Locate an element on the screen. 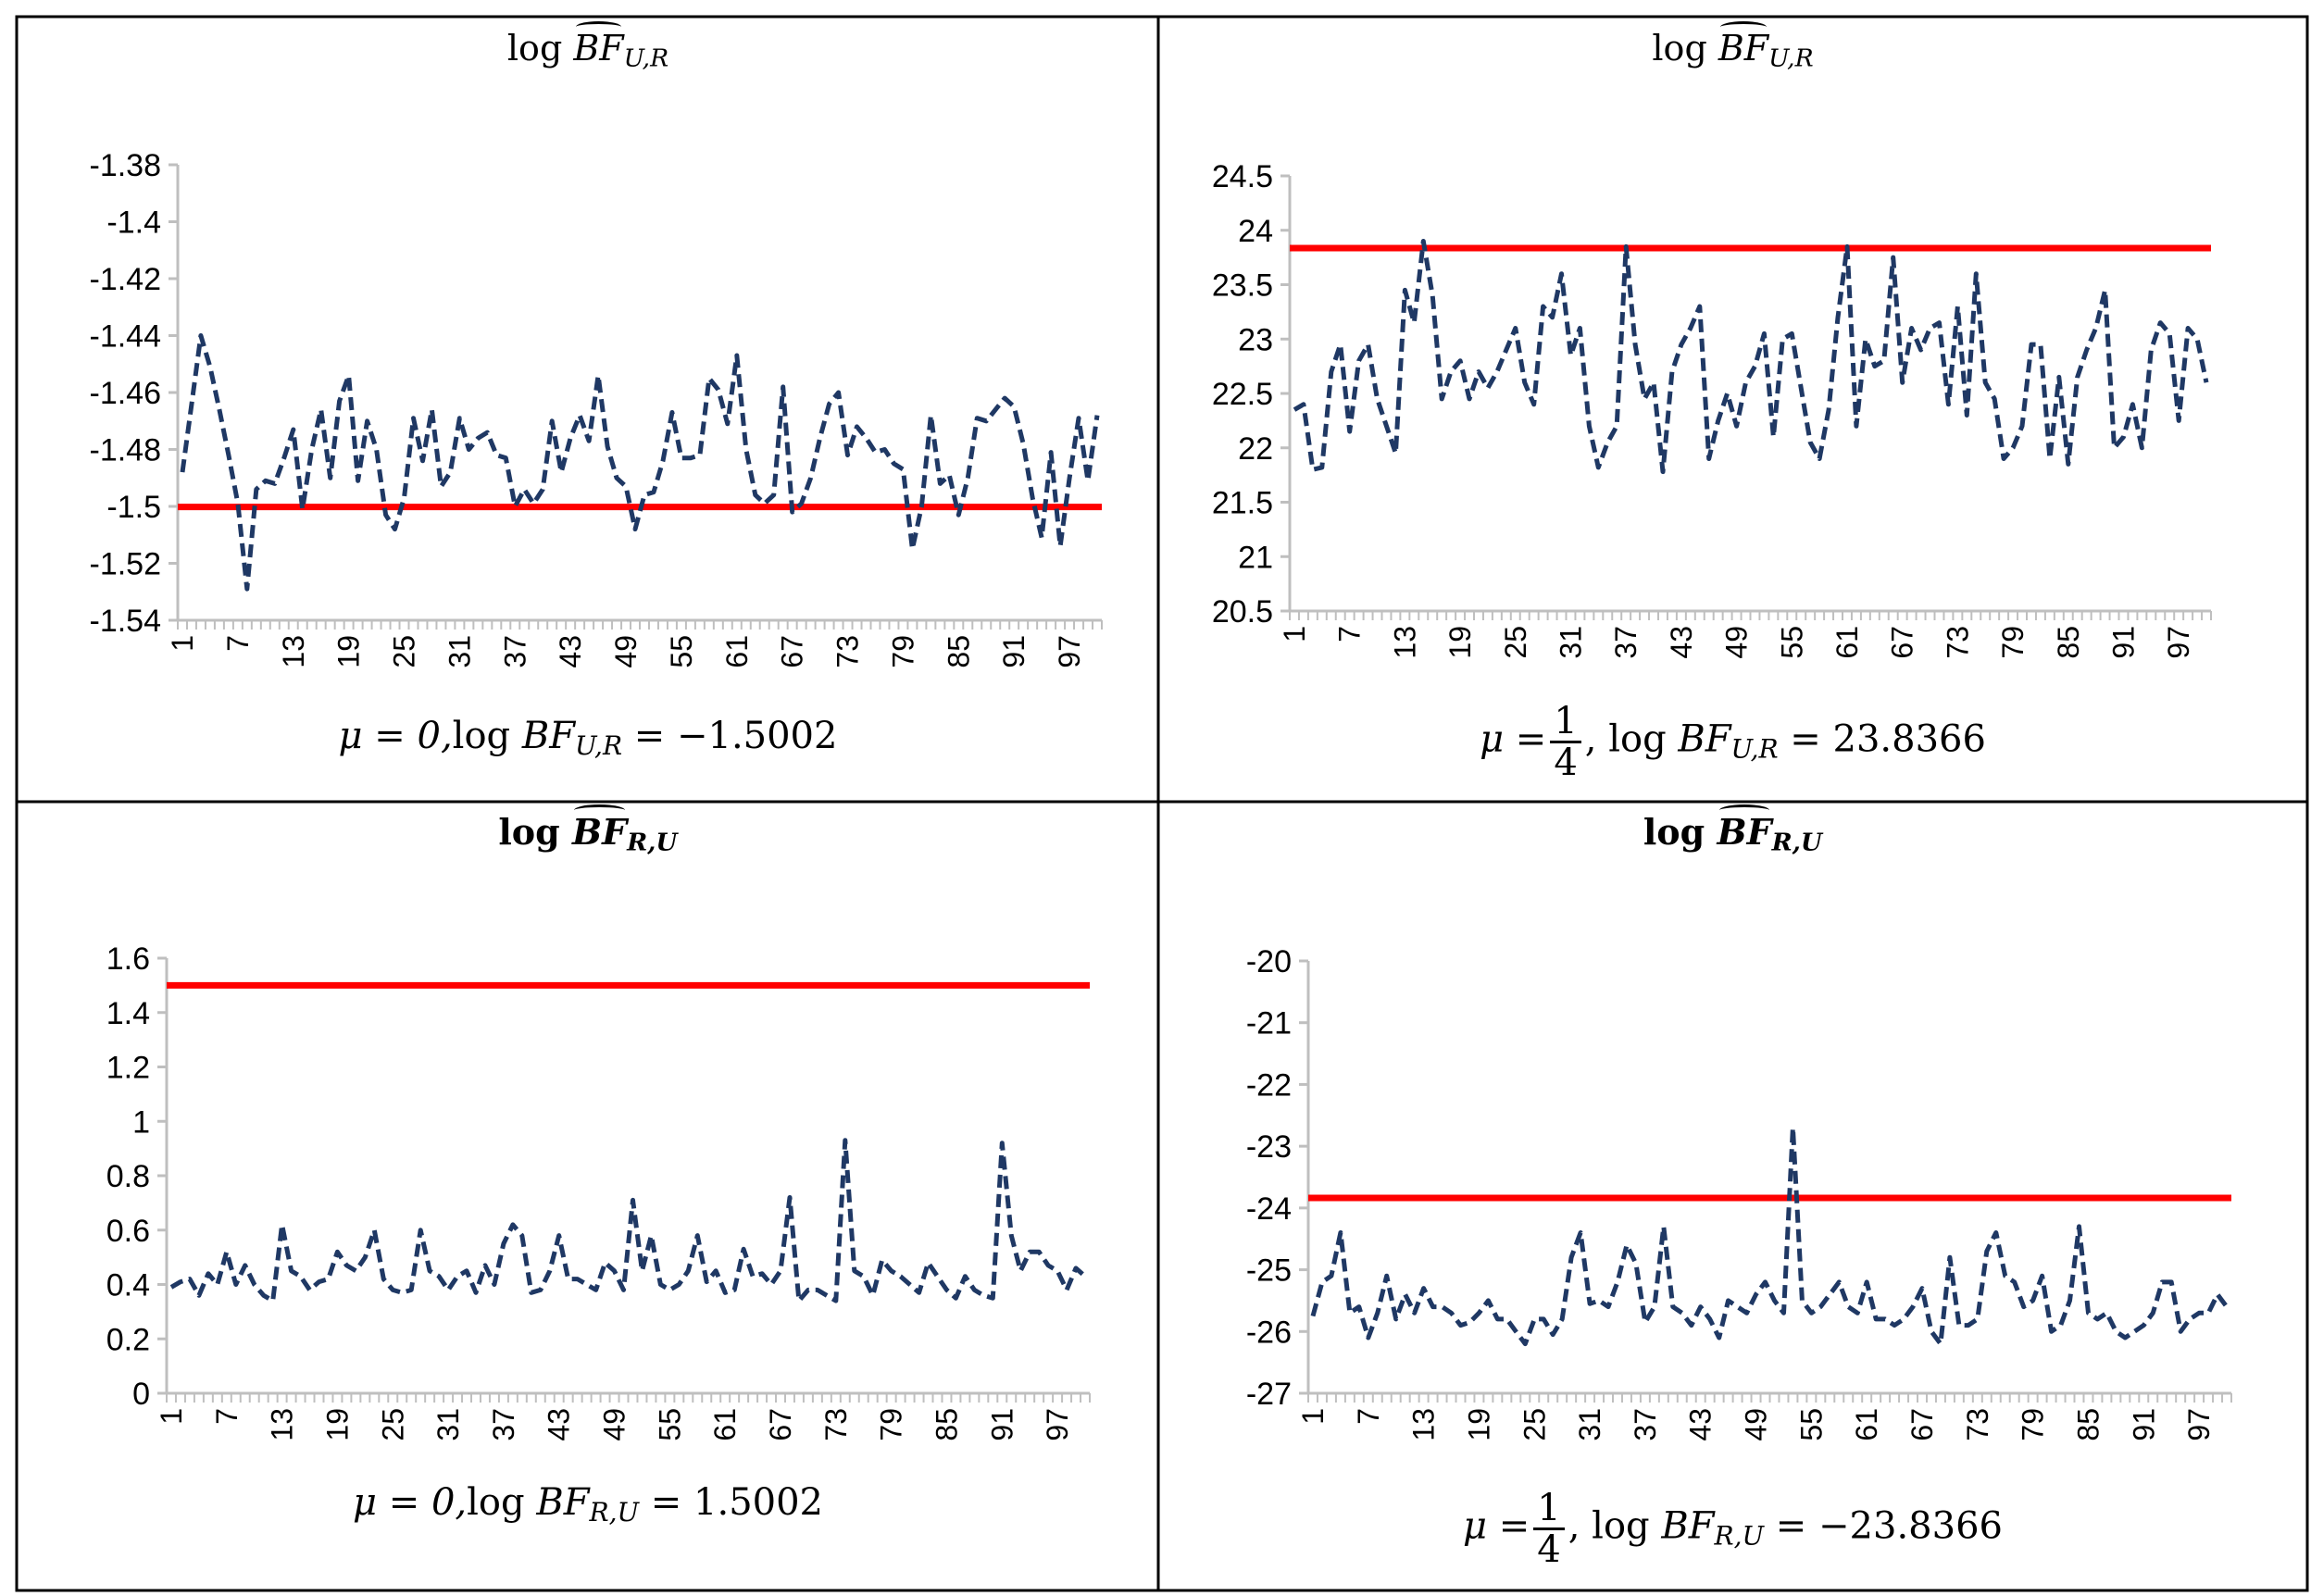  x-tick-label: 67 is located at coordinates (781, 1424).